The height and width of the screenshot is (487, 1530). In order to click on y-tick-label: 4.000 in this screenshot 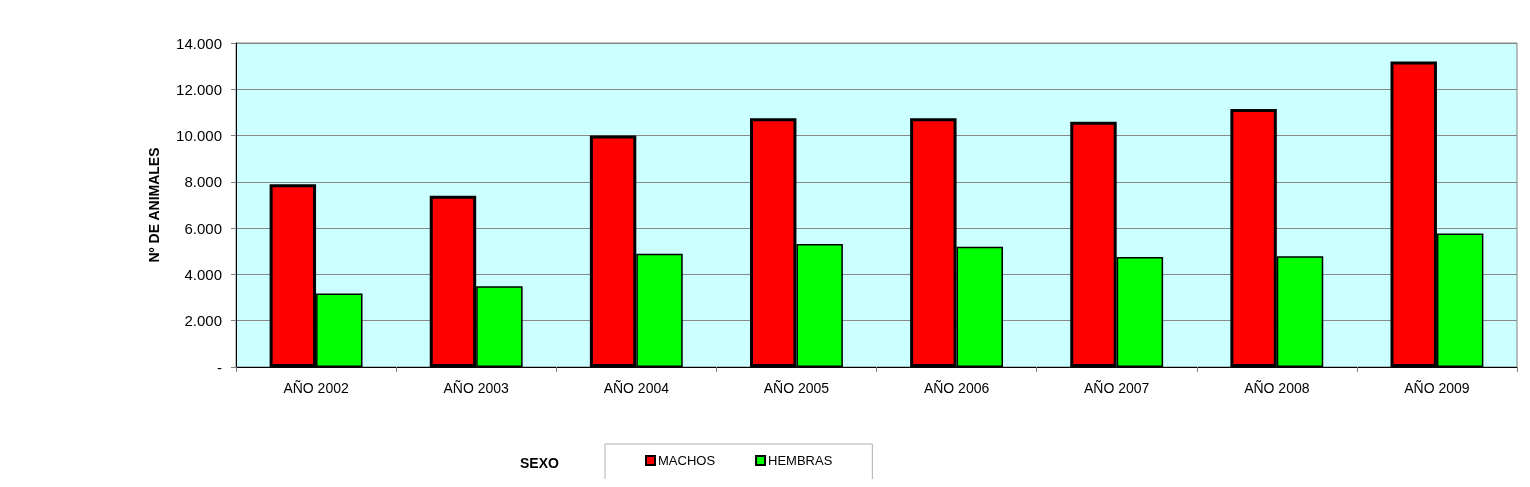, I will do `click(203, 274)`.